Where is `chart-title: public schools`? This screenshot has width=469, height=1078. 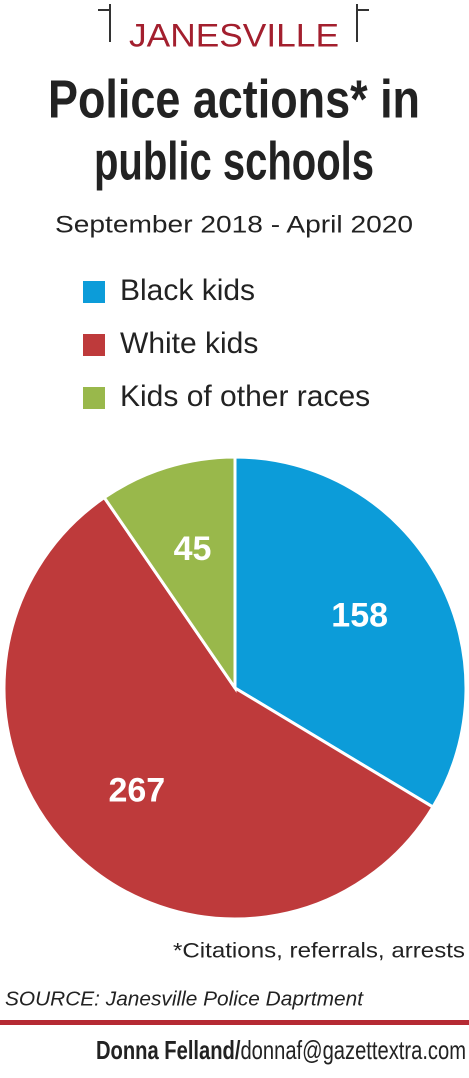
chart-title: public schools is located at coordinates (234, 161).